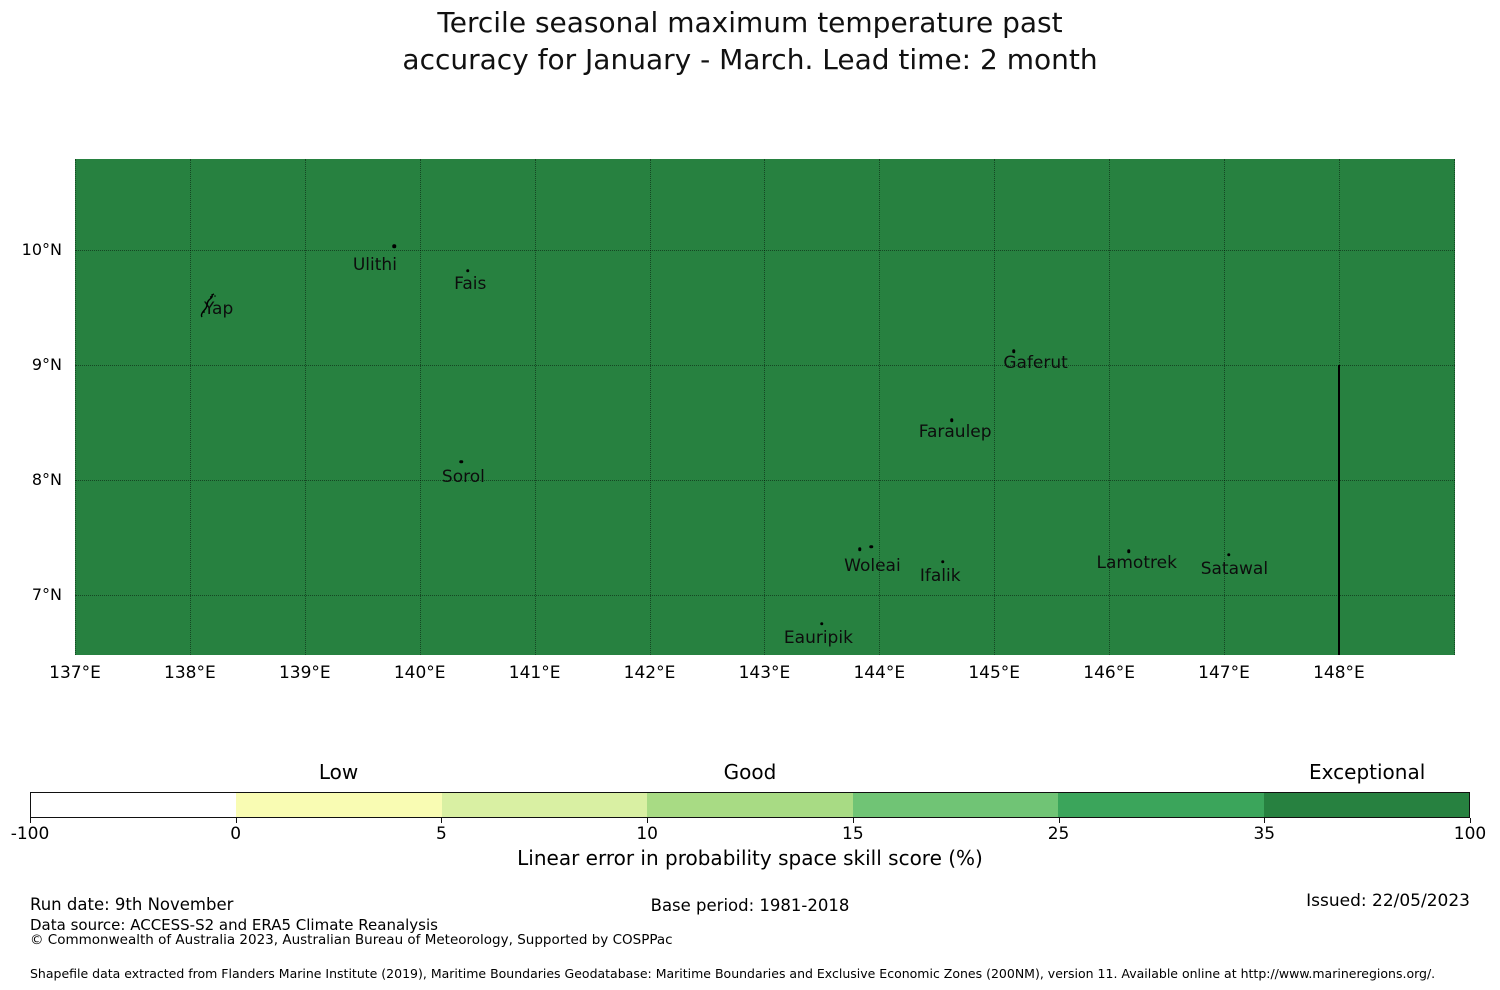  Describe the element at coordinates (955, 431) in the screenshot. I see `island-label: Faraulep` at that location.